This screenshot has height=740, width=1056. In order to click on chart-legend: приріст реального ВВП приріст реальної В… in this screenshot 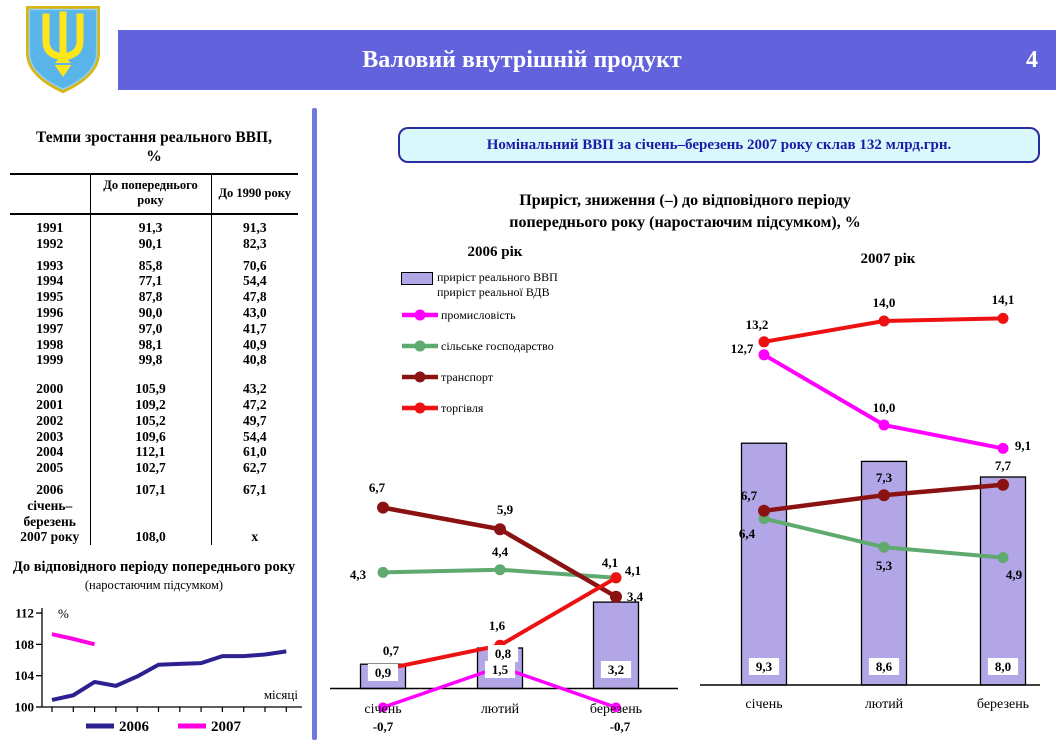, I will do `click(506, 342)`.